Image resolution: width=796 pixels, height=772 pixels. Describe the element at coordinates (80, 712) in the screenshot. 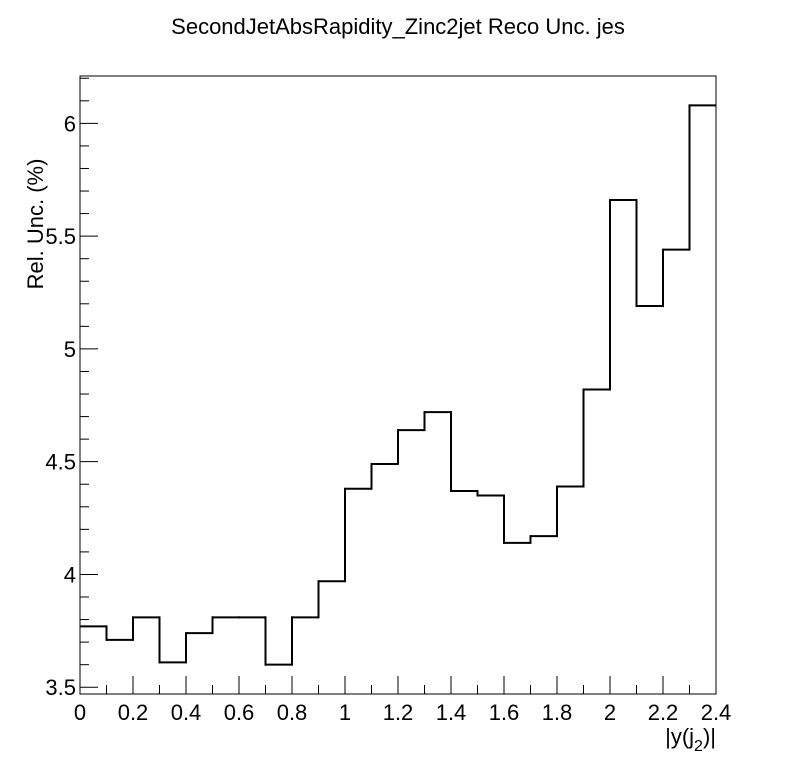

I see `x-tick-label: 0` at that location.